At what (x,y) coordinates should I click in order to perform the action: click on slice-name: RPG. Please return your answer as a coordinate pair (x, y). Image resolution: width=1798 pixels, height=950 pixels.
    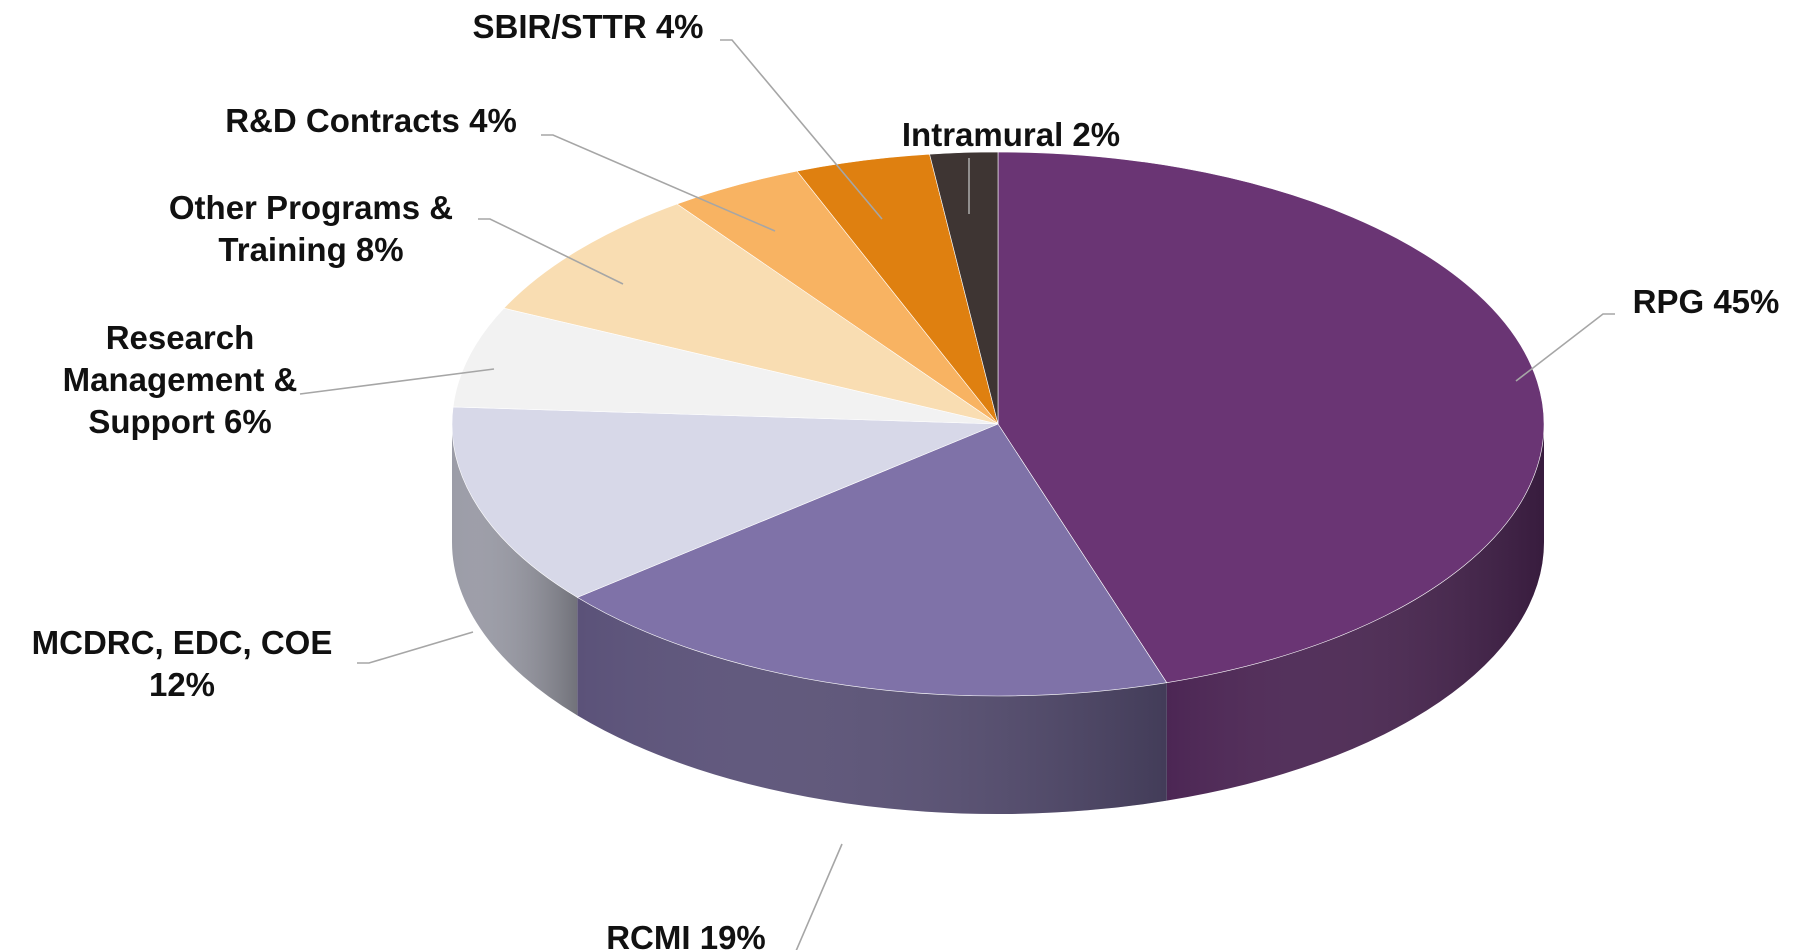
    Looking at the image, I should click on (1668, 301).